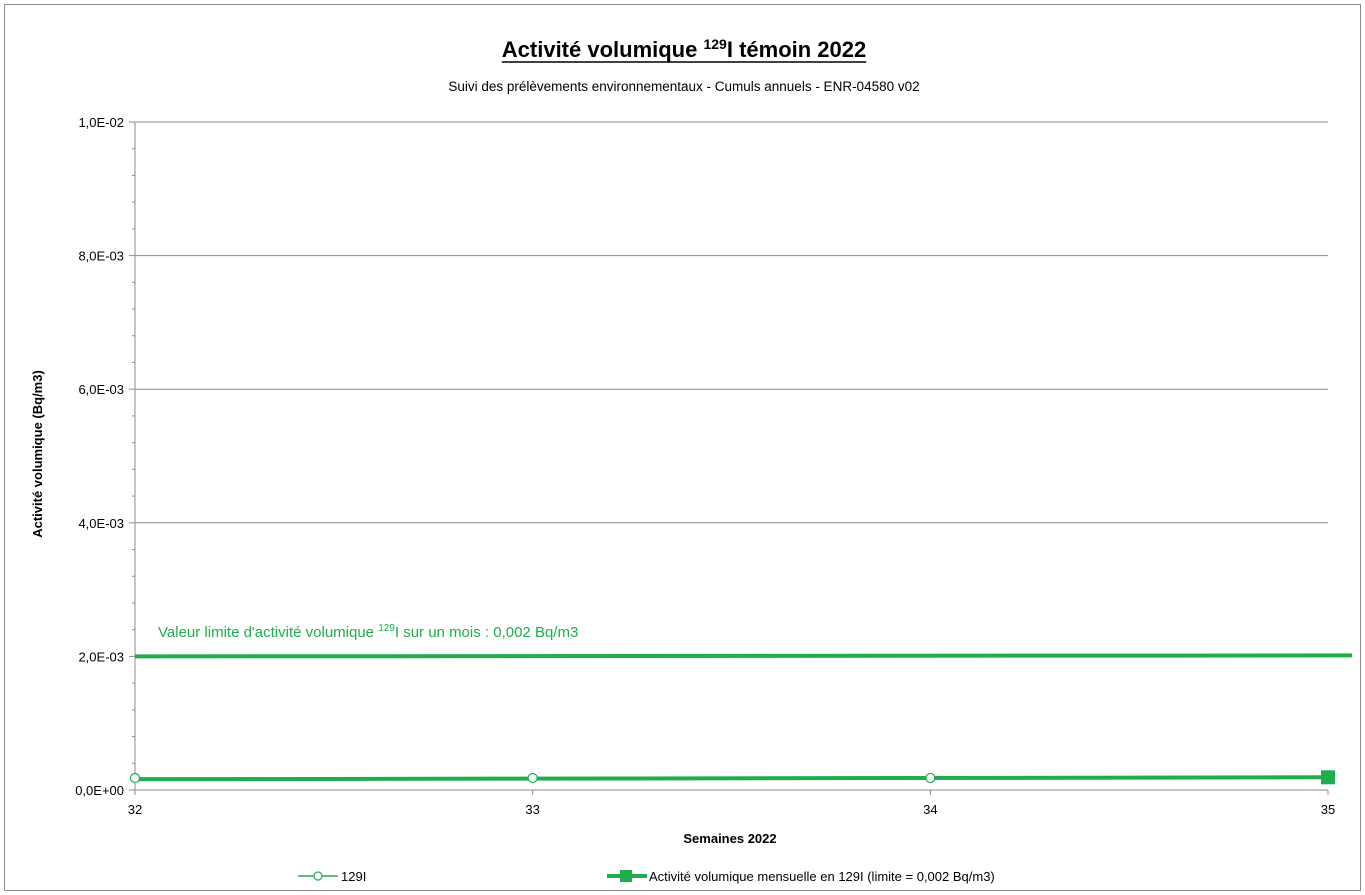  I want to click on y-tick-label: 4,0E-03, so click(101, 523).